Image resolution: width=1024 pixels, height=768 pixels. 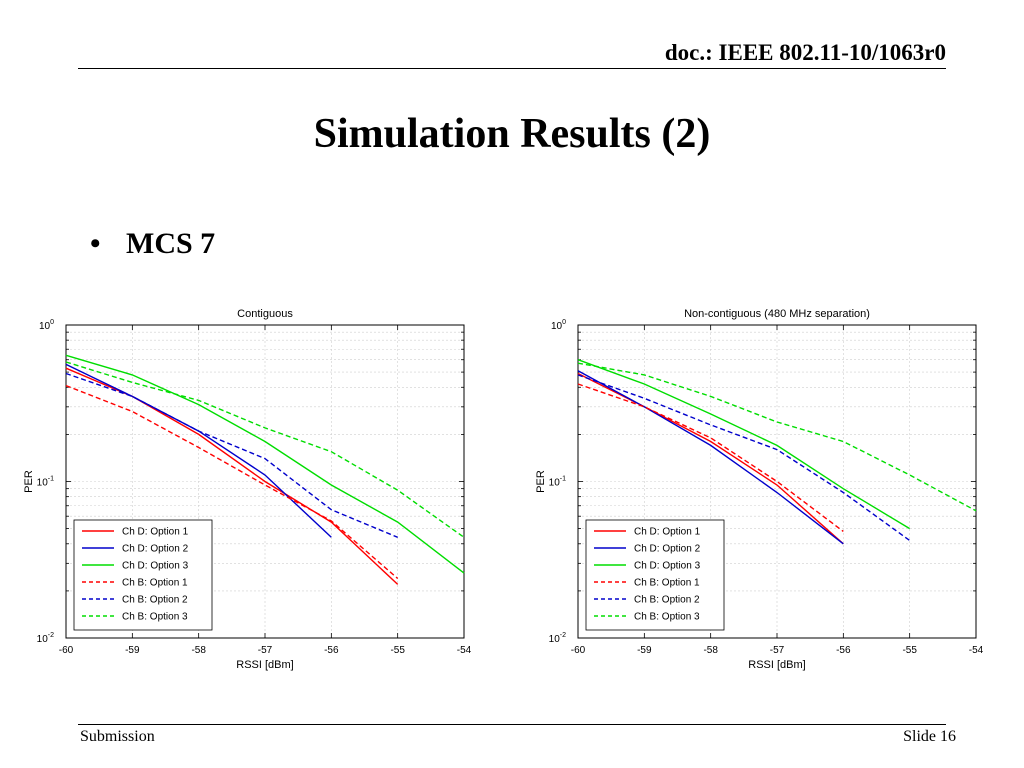 I want to click on bullet-item: • MCS 7, so click(x=152, y=244).